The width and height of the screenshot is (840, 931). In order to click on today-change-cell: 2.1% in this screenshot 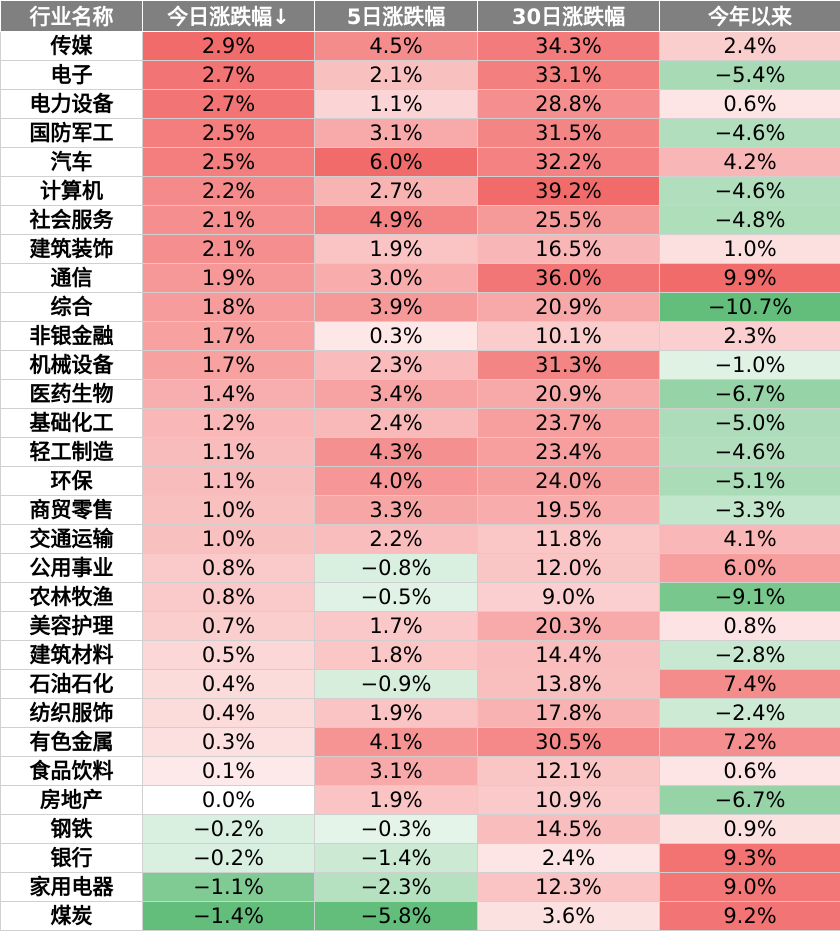, I will do `click(229, 220)`.